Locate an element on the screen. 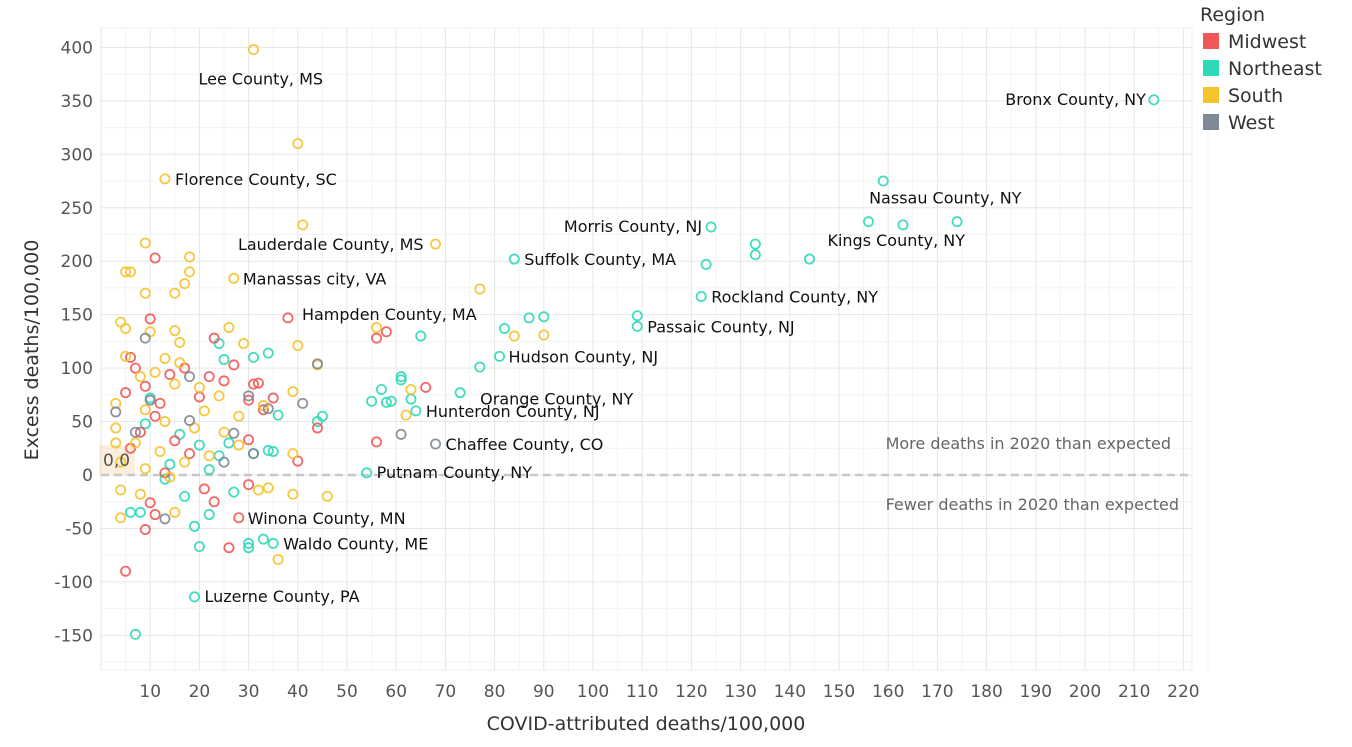  y-tick-label: 200 is located at coordinates (77, 262).